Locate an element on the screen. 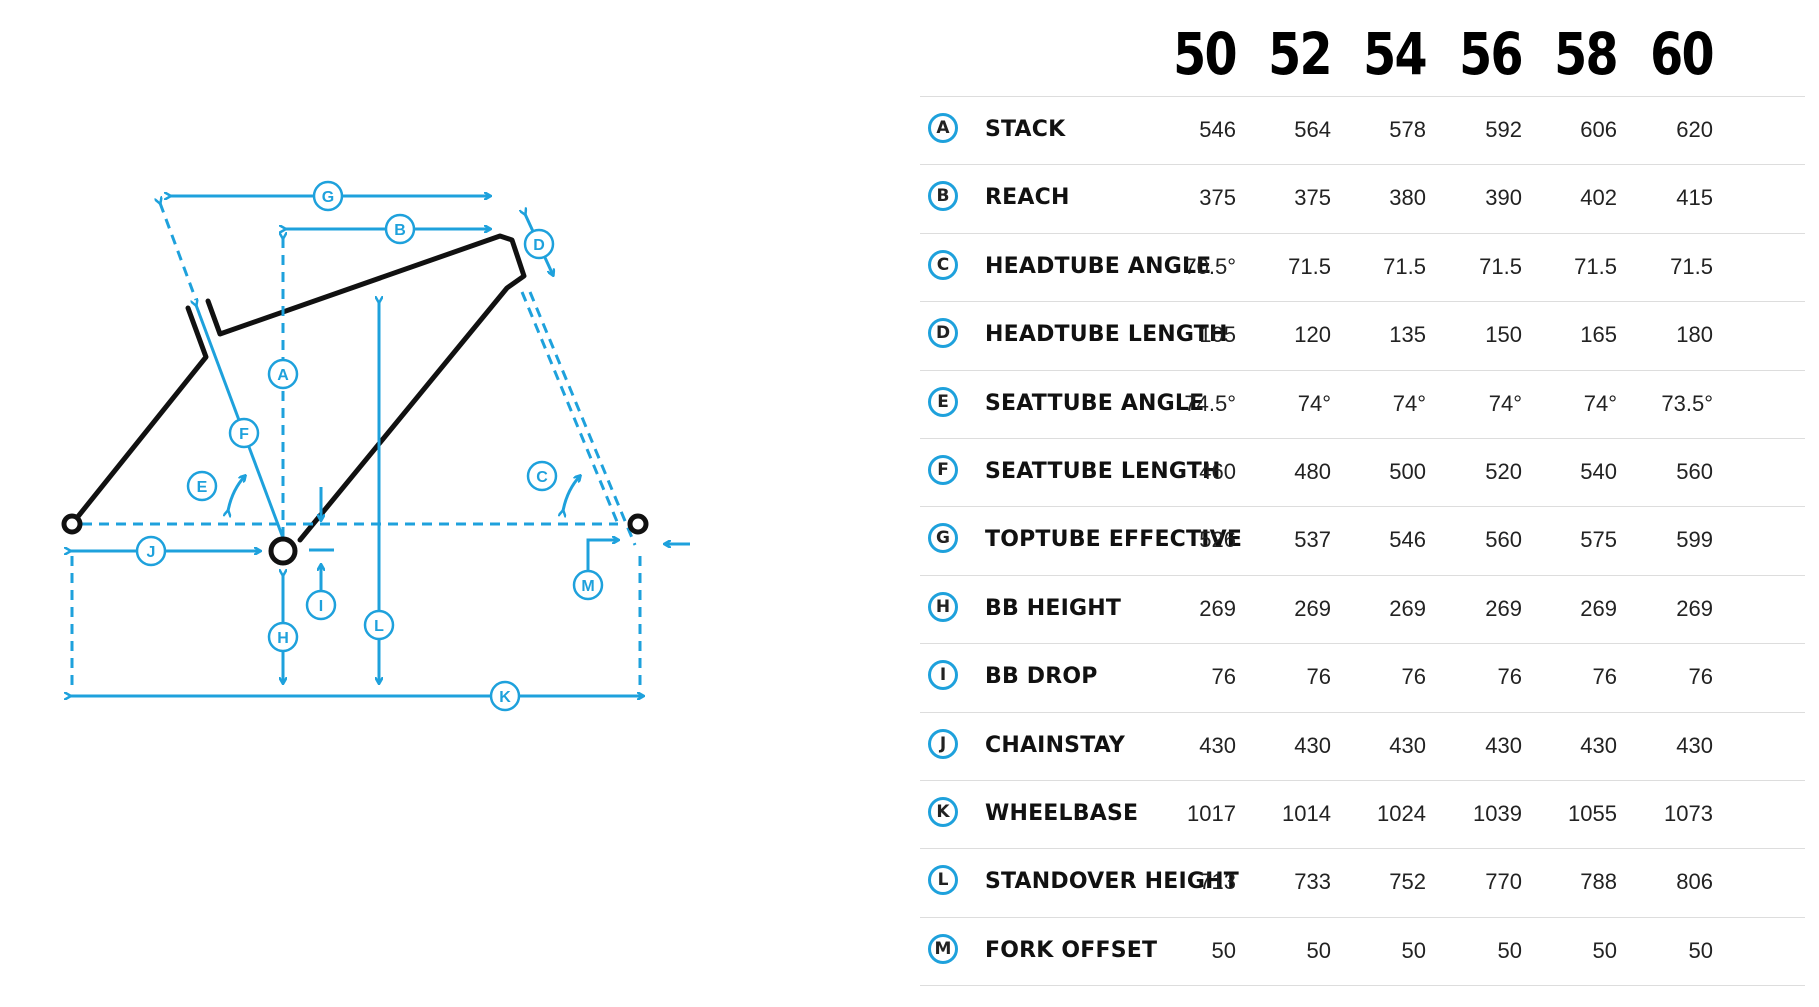 This screenshot has height=1007, width=1819. rear-axle is located at coordinates (72, 524).